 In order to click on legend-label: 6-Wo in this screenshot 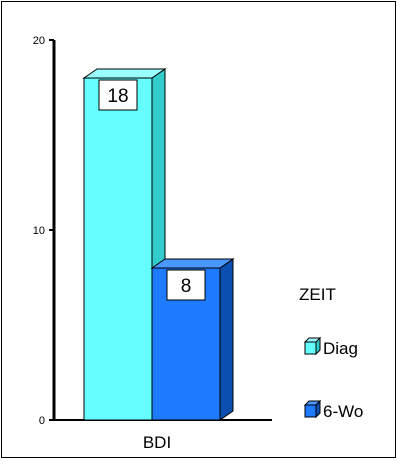, I will do `click(343, 411)`.